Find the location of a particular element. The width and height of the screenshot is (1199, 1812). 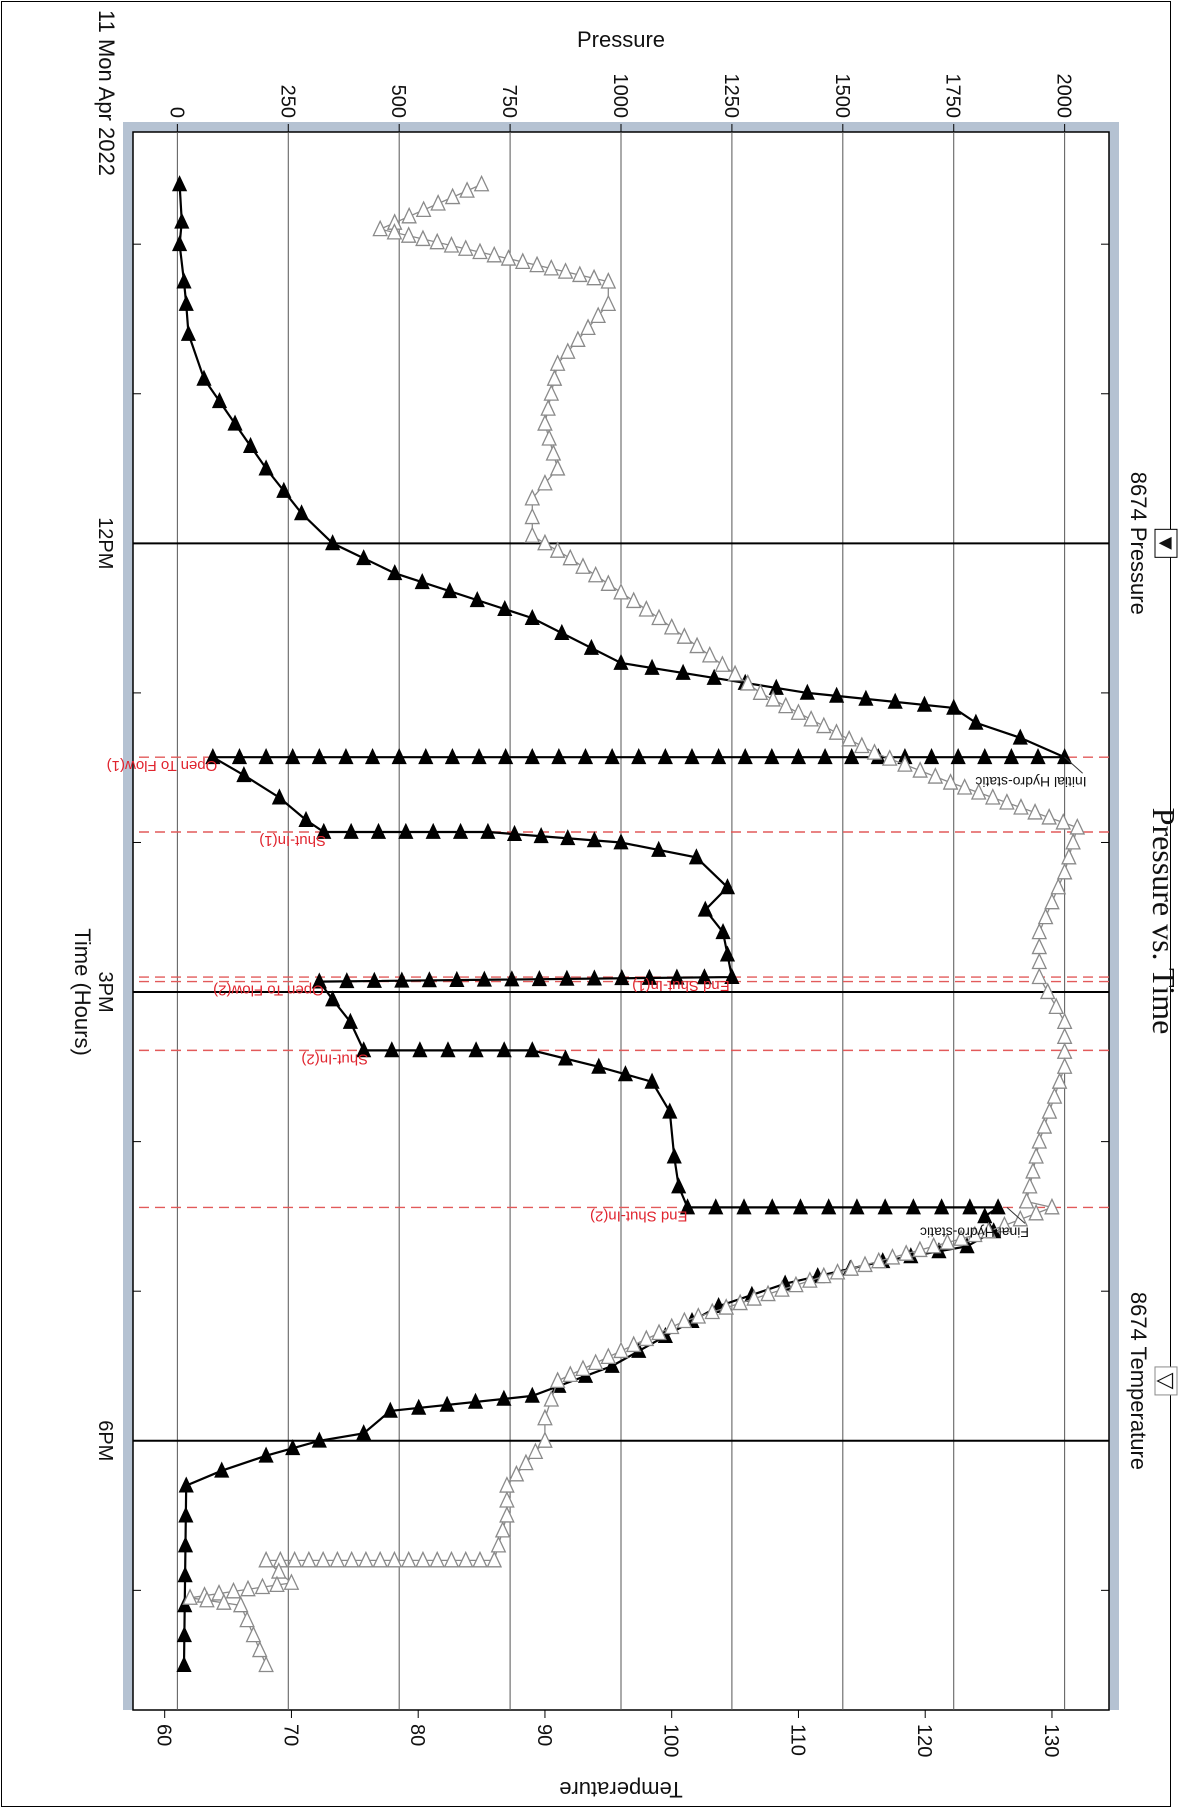

annotation-leader is located at coordinates (1016, 1215).